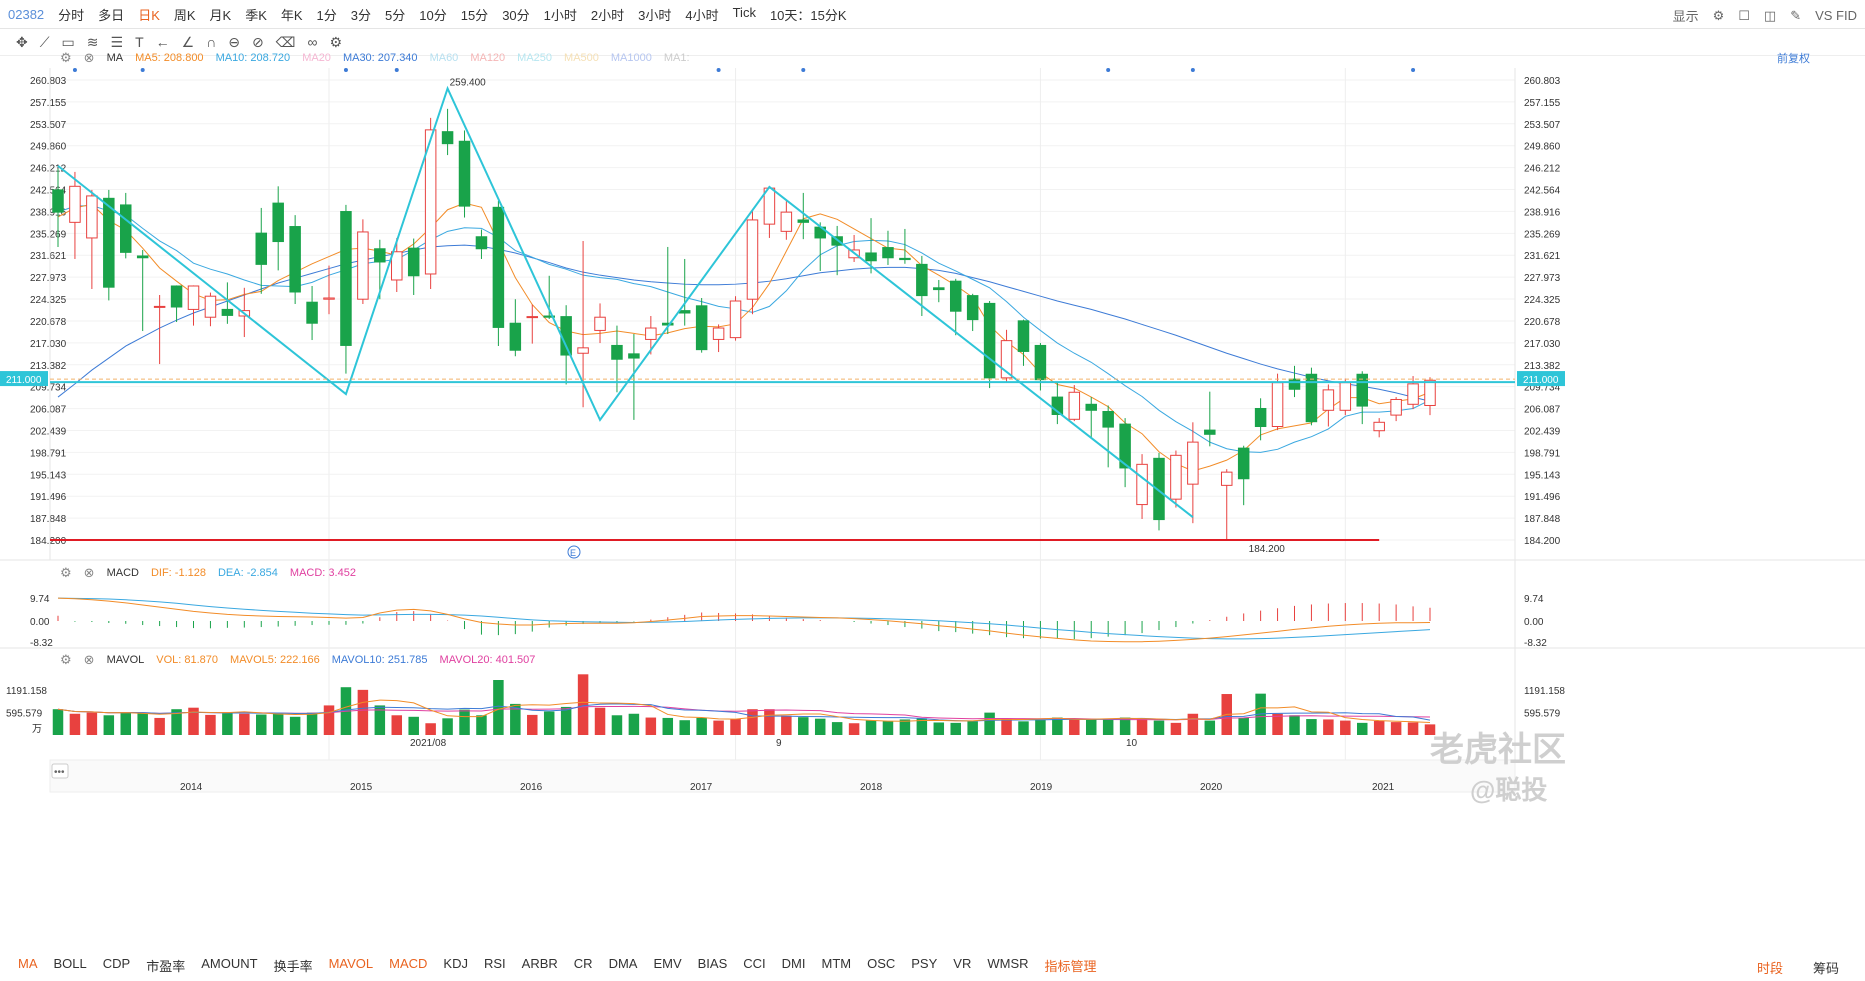 Image resolution: width=1865 pixels, height=981 pixels. What do you see at coordinates (793, 963) in the screenshot?
I see `indicator-tab: DMI` at bounding box center [793, 963].